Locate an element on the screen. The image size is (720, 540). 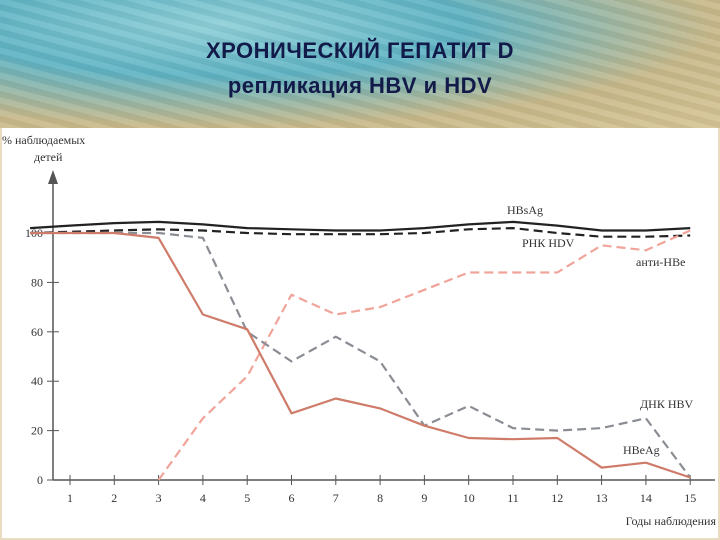
y-tick-label: 60 is located at coordinates (37, 332).